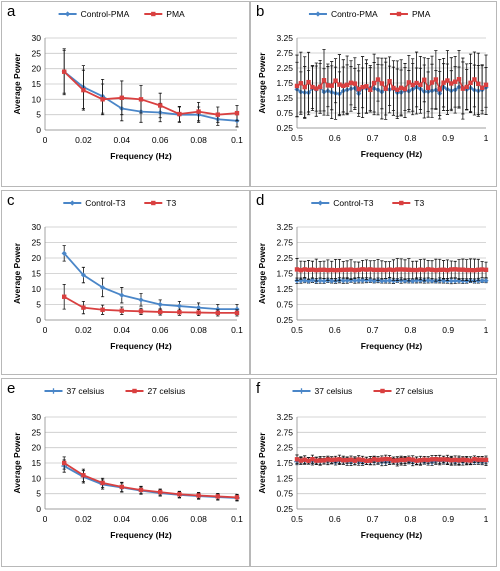 This screenshot has height=571, width=500. I want to click on legend: Control-T3 T3, so click(367, 203).